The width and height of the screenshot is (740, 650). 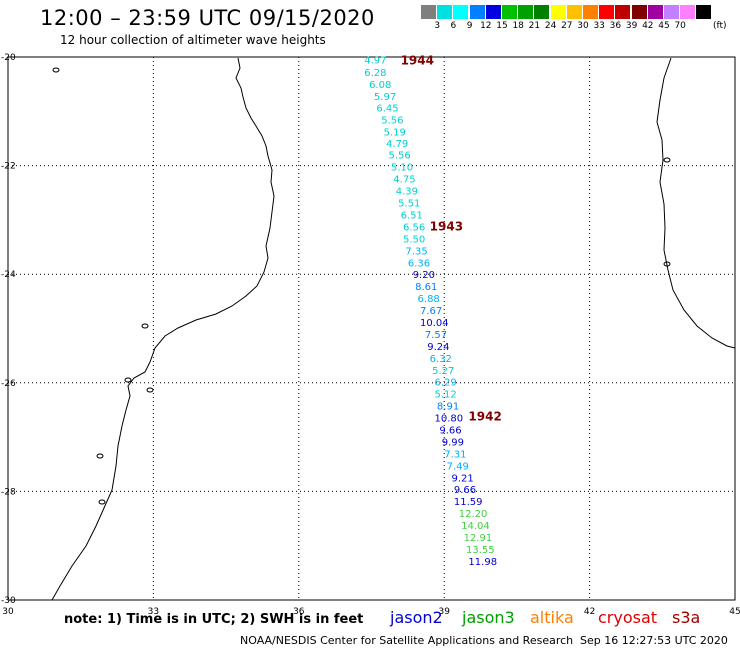 What do you see at coordinates (434, 323) in the screenshot?
I see `swh-value: 10.04` at bounding box center [434, 323].